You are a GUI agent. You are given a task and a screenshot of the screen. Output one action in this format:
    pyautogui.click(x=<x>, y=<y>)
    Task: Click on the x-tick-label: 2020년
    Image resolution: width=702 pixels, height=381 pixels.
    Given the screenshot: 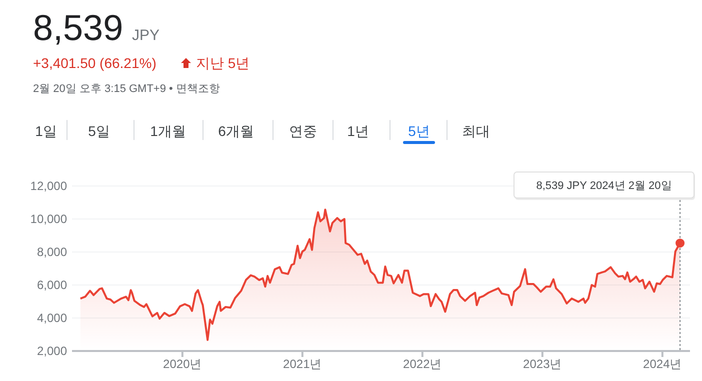 What is the action you would take?
    pyautogui.click(x=182, y=364)
    